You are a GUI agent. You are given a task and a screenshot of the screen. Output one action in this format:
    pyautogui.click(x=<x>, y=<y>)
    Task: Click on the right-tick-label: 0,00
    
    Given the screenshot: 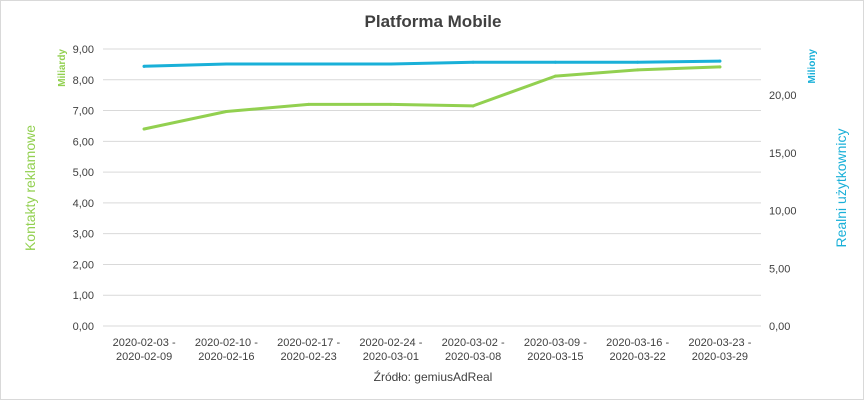 What is the action you would take?
    pyautogui.click(x=779, y=327)
    